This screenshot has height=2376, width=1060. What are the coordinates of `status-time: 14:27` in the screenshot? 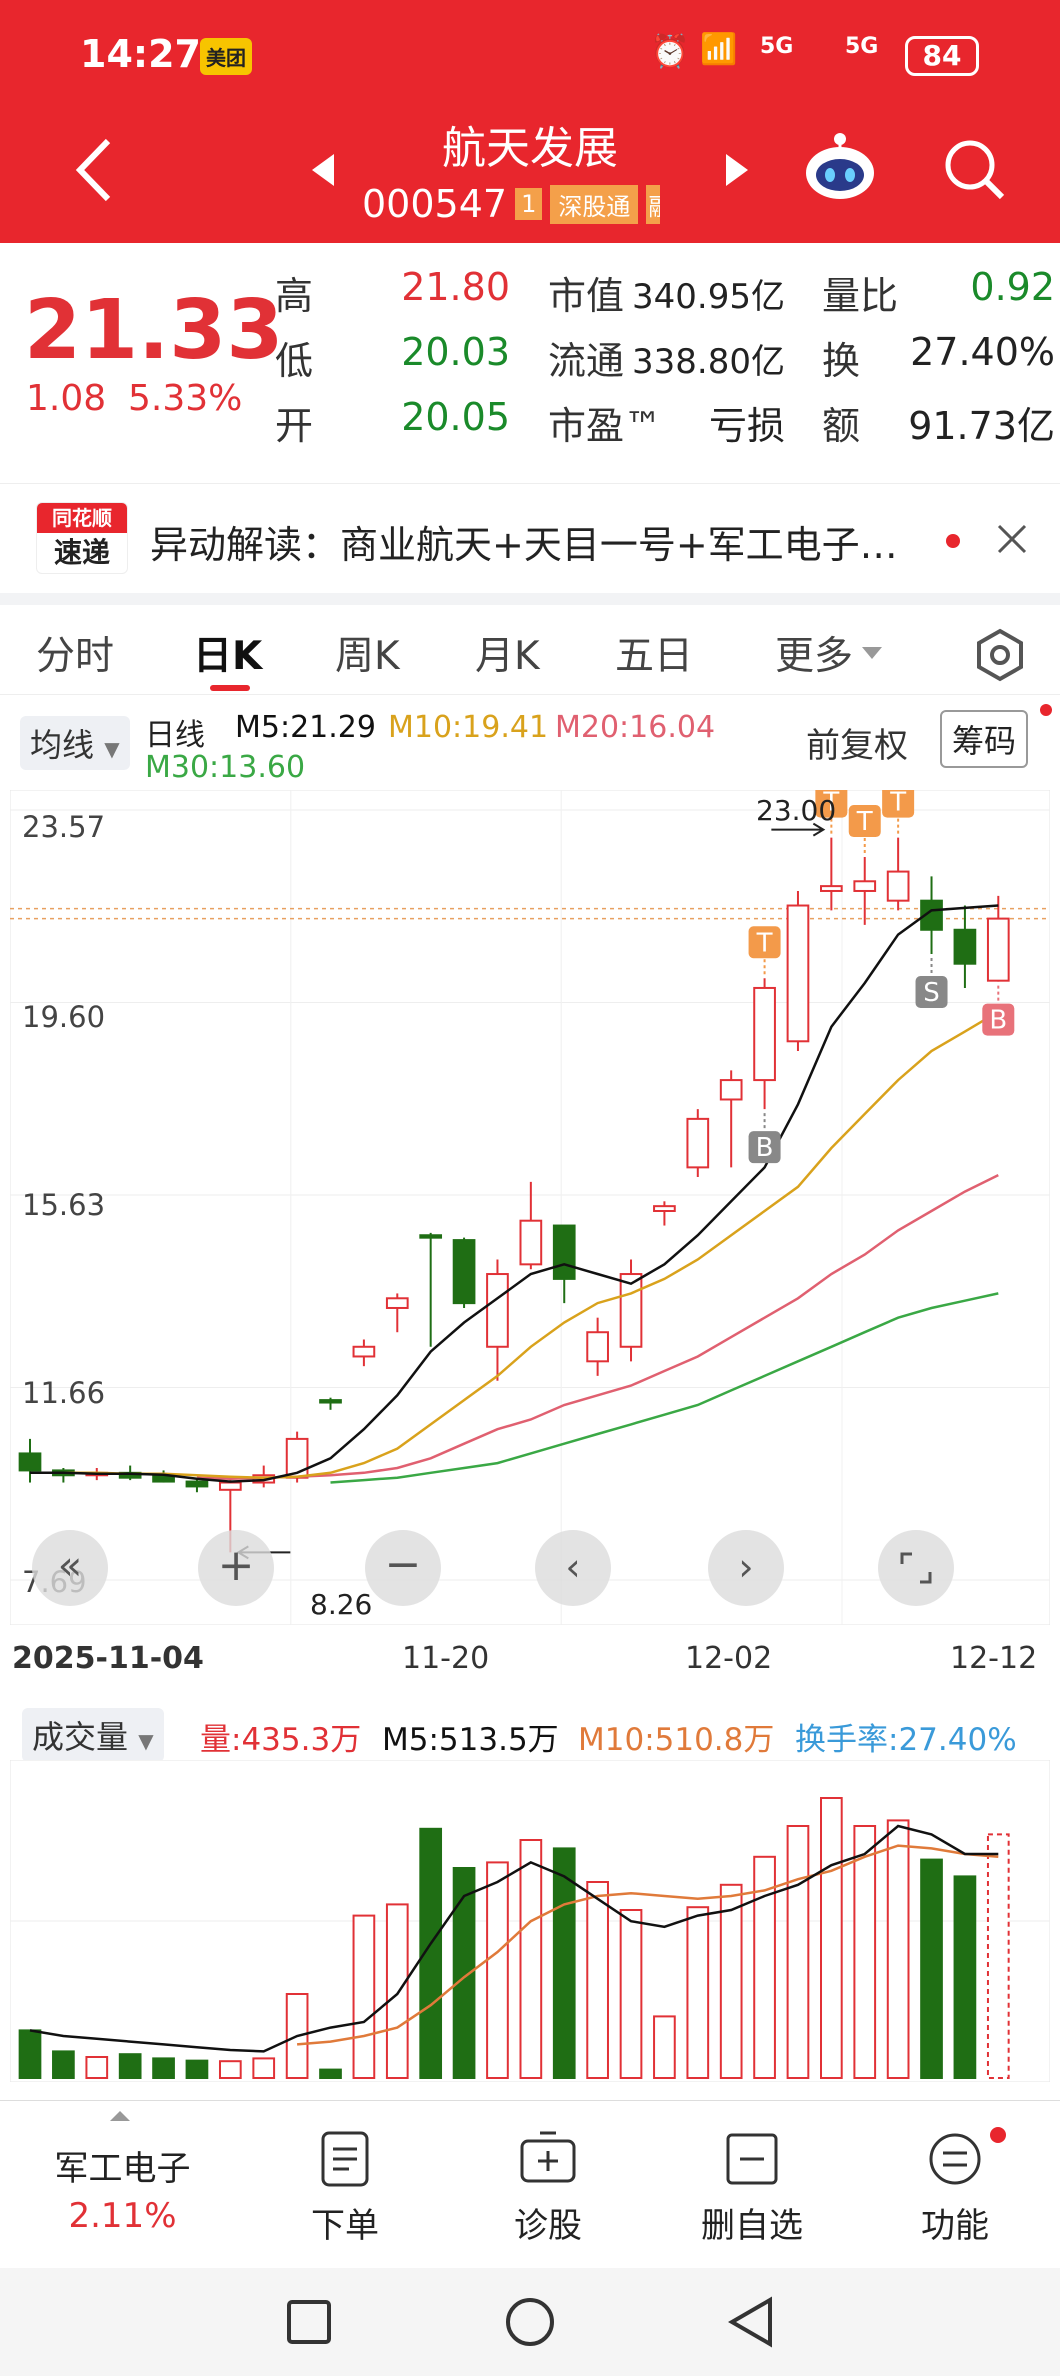 It's located at (140, 54).